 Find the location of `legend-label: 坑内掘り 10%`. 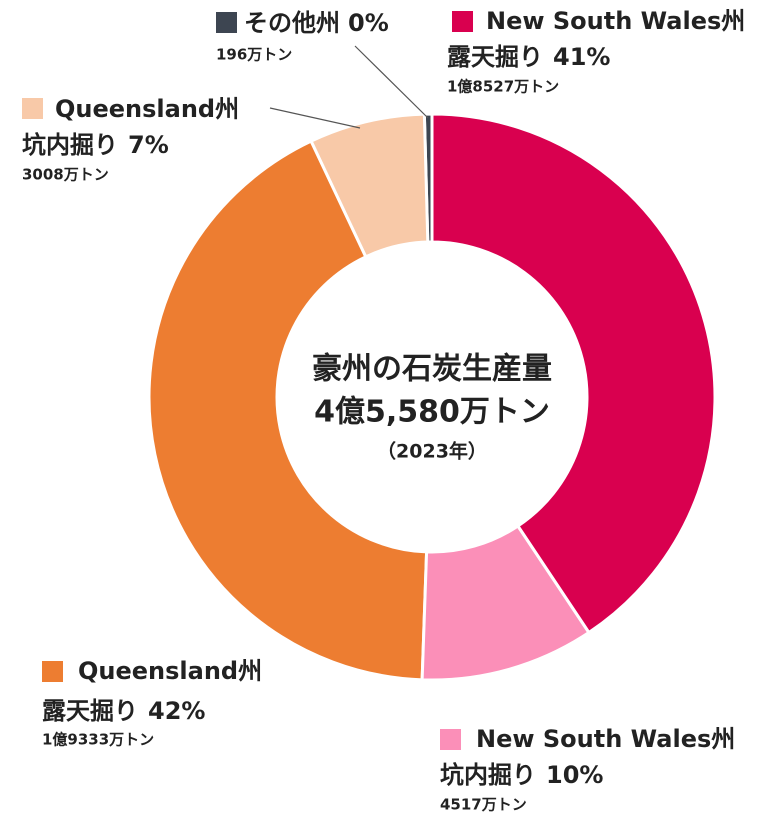

legend-label: 坑内掘り 10% is located at coordinates (521, 775).